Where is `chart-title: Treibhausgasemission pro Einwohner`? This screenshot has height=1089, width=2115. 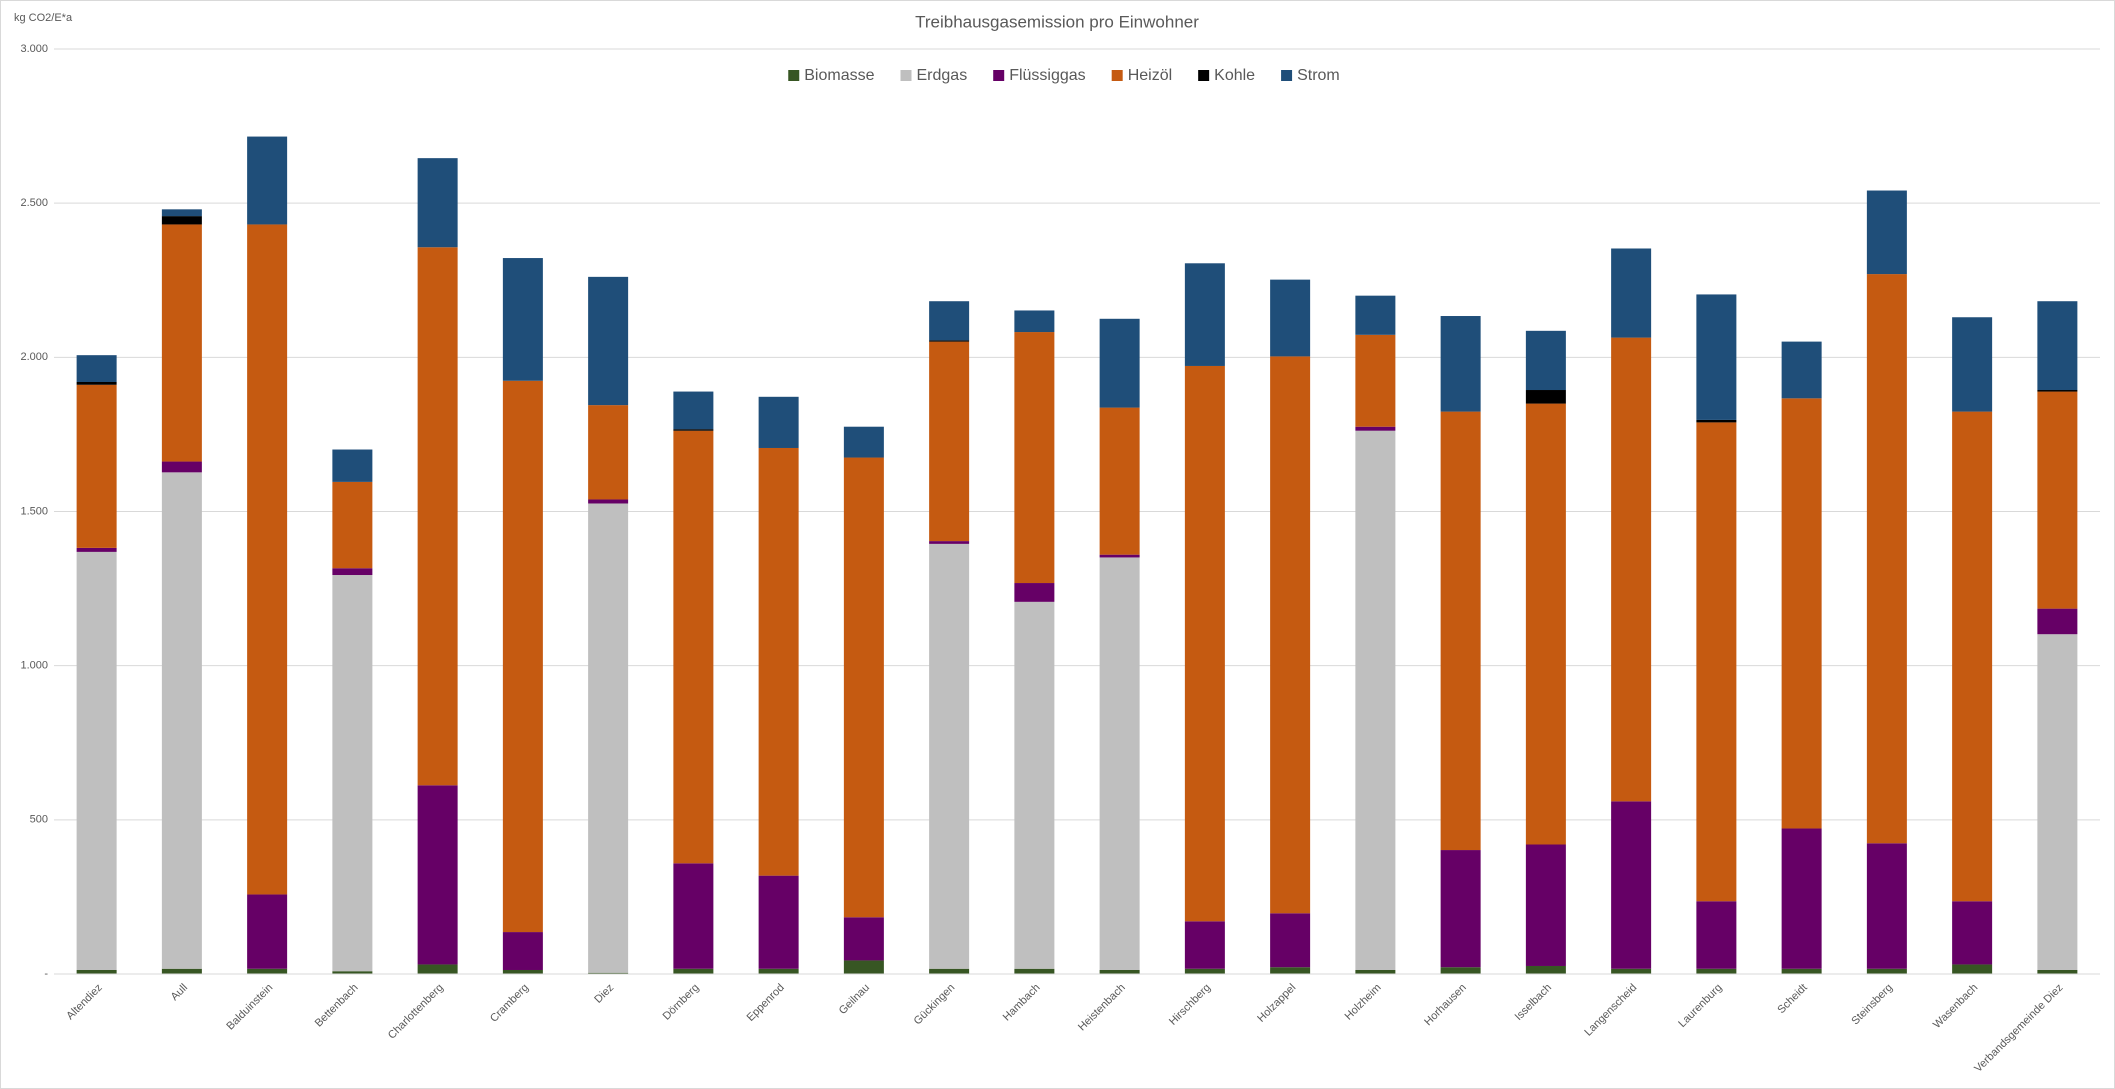
chart-title: Treibhausgasemission pro Einwohner is located at coordinates (1057, 21).